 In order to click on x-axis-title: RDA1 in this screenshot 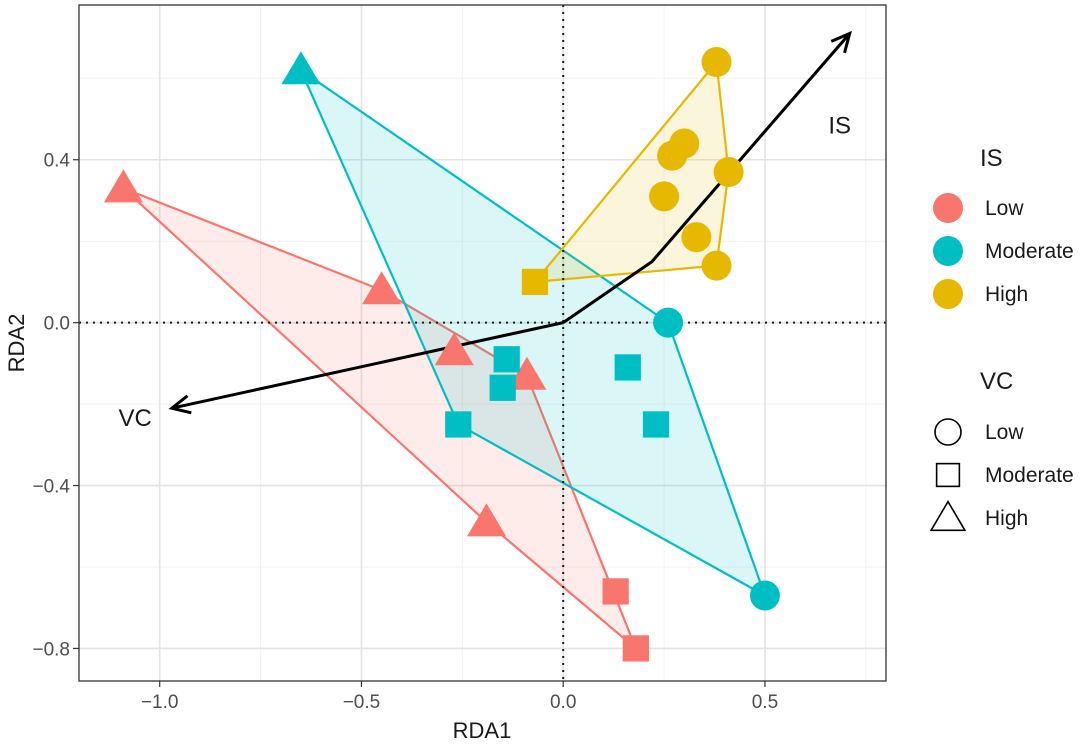, I will do `click(482, 730)`.